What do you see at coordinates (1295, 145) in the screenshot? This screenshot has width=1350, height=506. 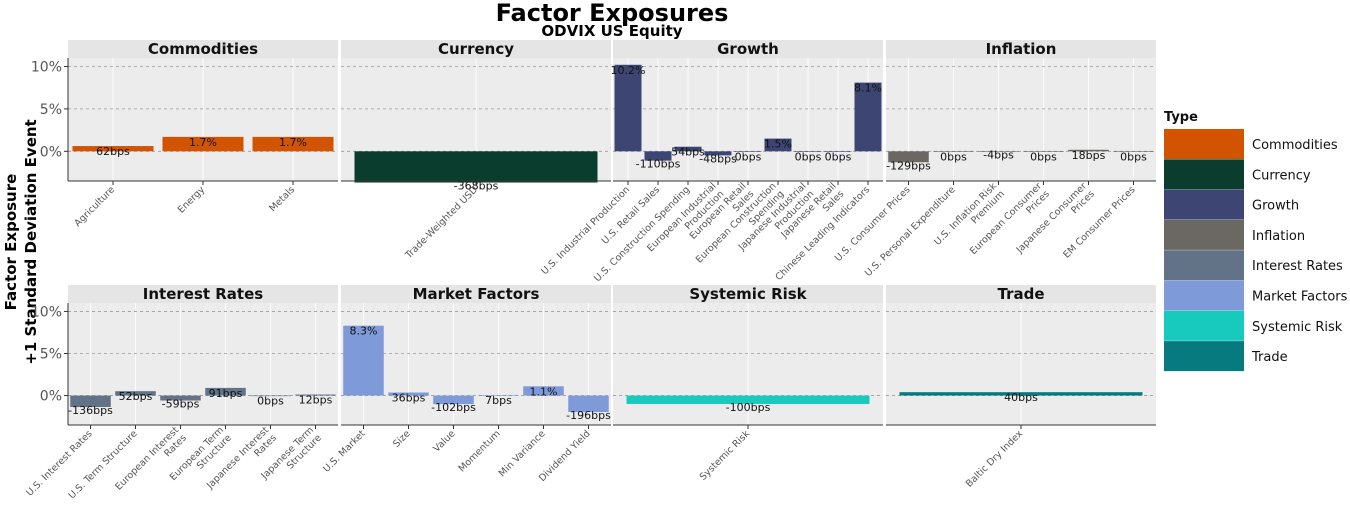 I see `legend-entry-commodities: Commodities` at bounding box center [1295, 145].